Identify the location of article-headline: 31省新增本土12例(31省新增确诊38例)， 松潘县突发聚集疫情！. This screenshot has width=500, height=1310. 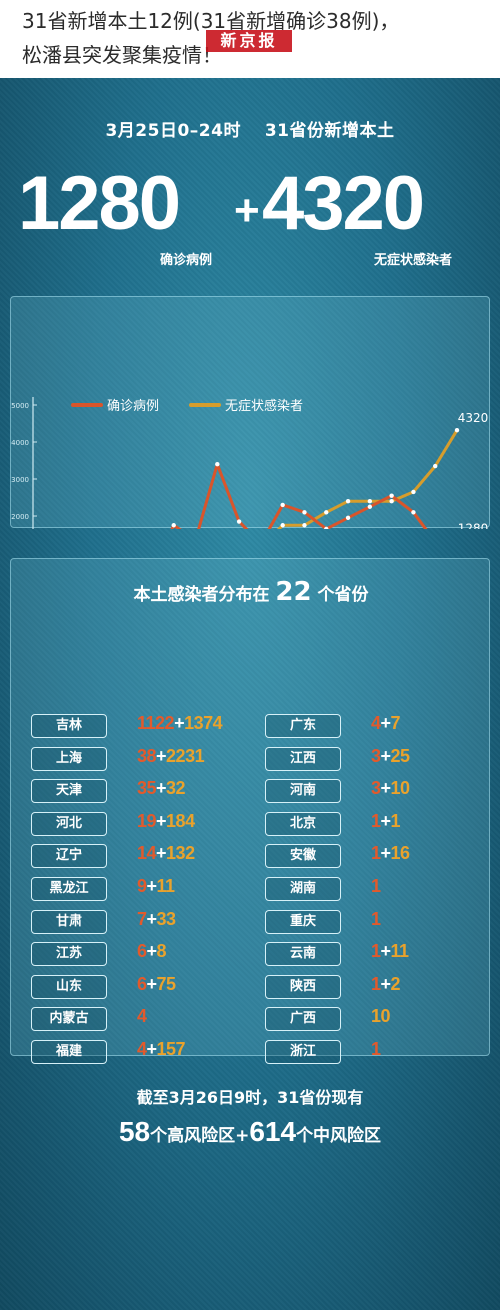
(250, 39).